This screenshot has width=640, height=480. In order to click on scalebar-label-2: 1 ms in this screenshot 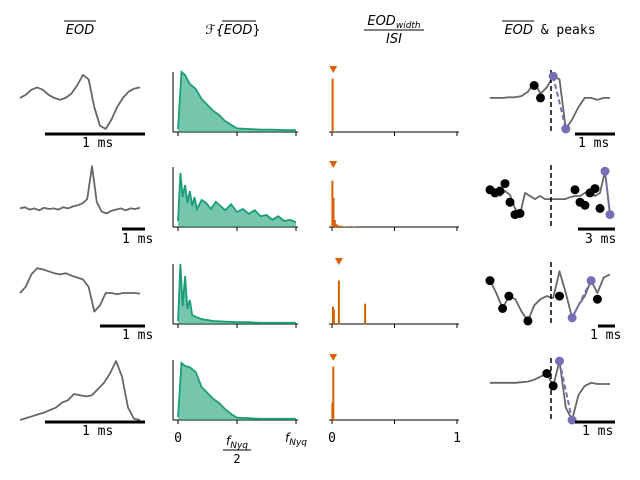, I will do `click(137, 239)`.